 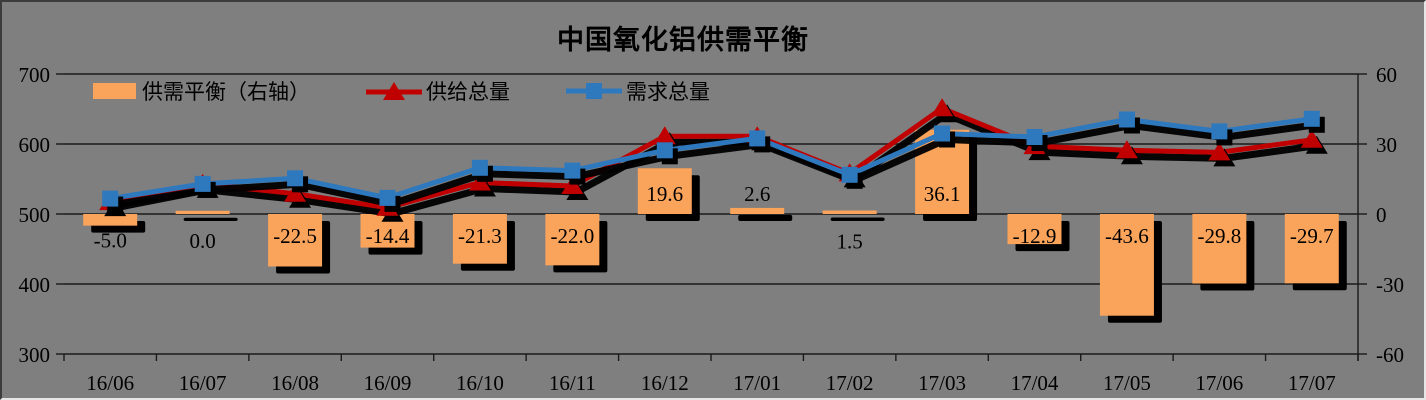 I want to click on right-axis-label: -30, so click(x=1390, y=285).